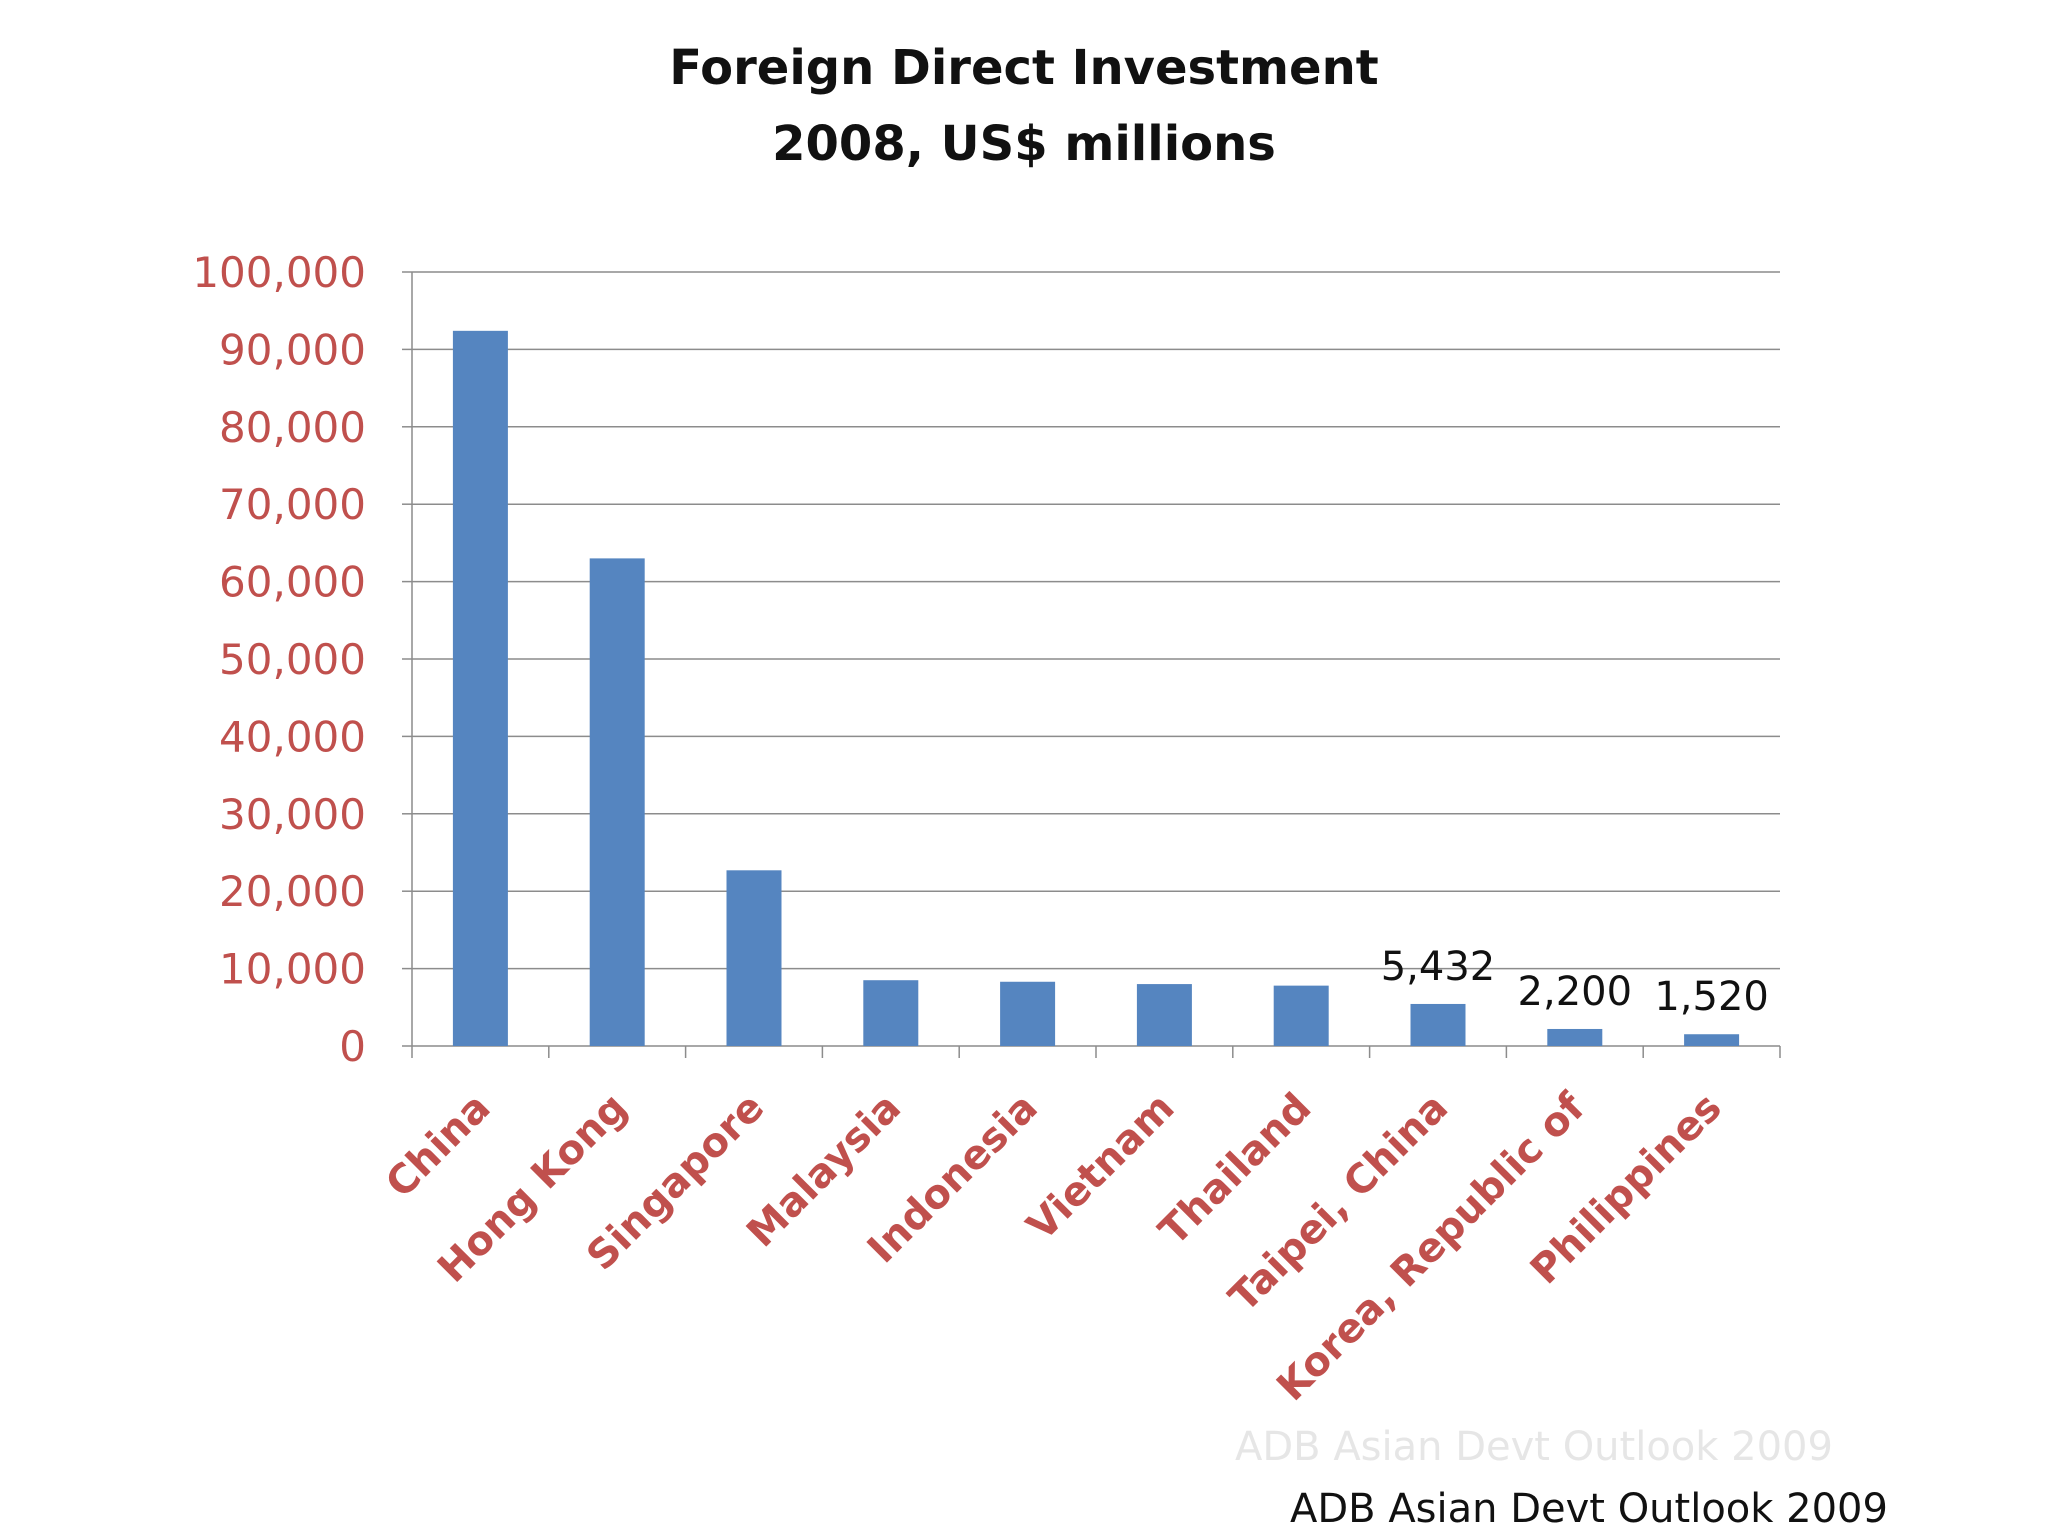  What do you see at coordinates (279, 272) in the screenshot?
I see `y-tick-label: 100,000` at bounding box center [279, 272].